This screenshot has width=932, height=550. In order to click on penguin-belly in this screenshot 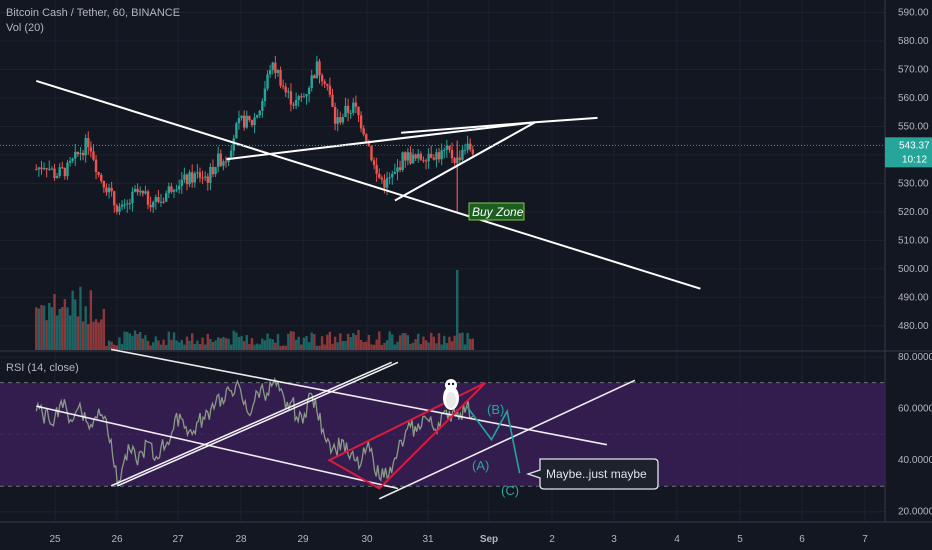, I will do `click(451, 400)`.